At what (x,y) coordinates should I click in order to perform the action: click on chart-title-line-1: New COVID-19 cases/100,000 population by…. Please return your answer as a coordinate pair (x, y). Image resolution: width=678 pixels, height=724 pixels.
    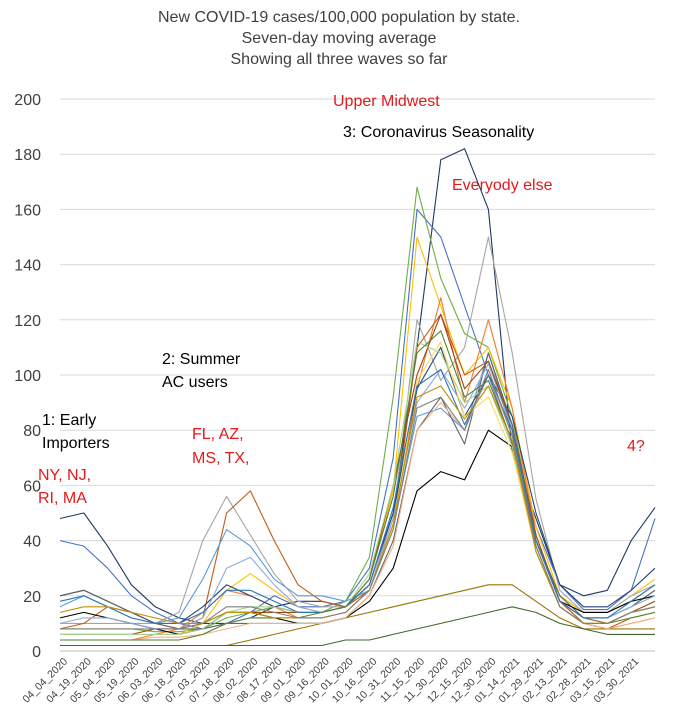
    Looking at the image, I should click on (339, 17).